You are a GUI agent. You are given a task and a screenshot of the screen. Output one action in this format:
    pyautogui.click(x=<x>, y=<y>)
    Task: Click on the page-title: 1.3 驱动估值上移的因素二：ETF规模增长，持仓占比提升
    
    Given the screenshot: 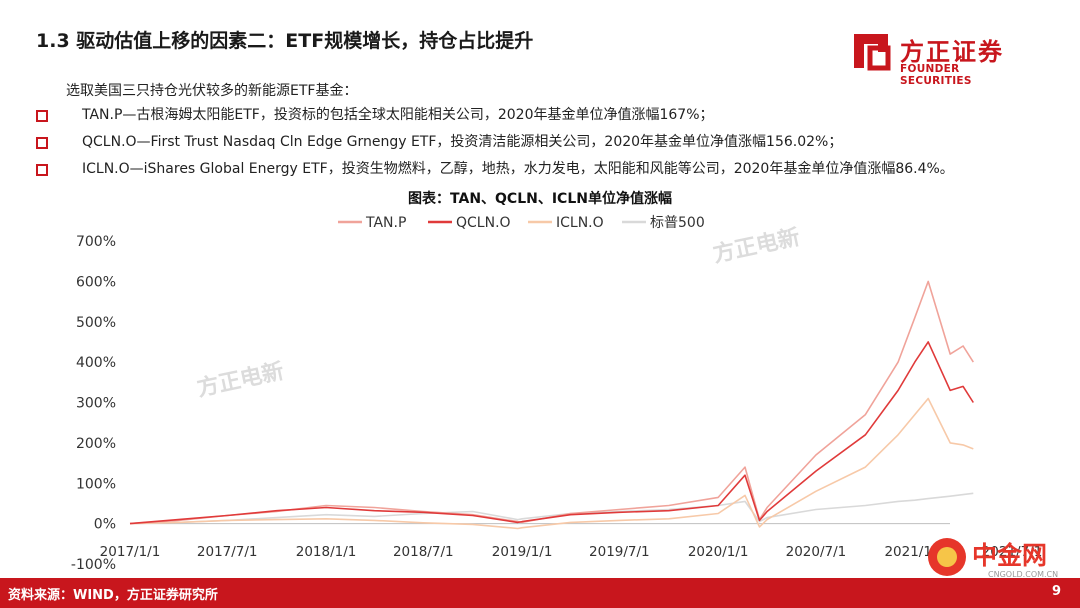 What is the action you would take?
    pyautogui.click(x=285, y=41)
    